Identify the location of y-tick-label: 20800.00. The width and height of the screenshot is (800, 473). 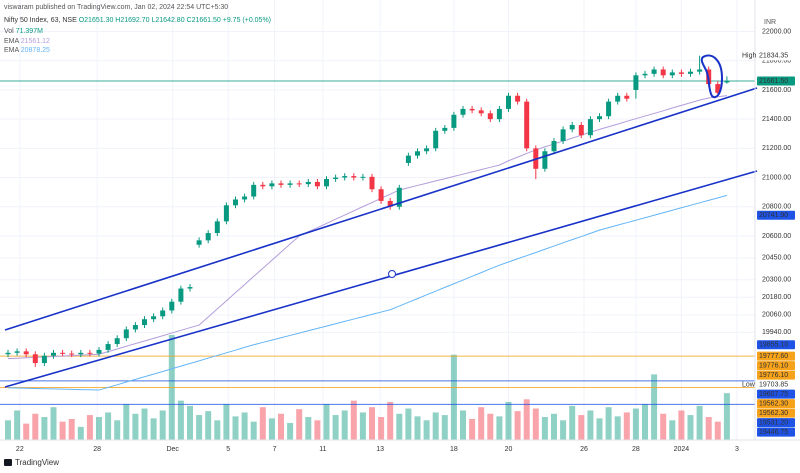
(776, 207).